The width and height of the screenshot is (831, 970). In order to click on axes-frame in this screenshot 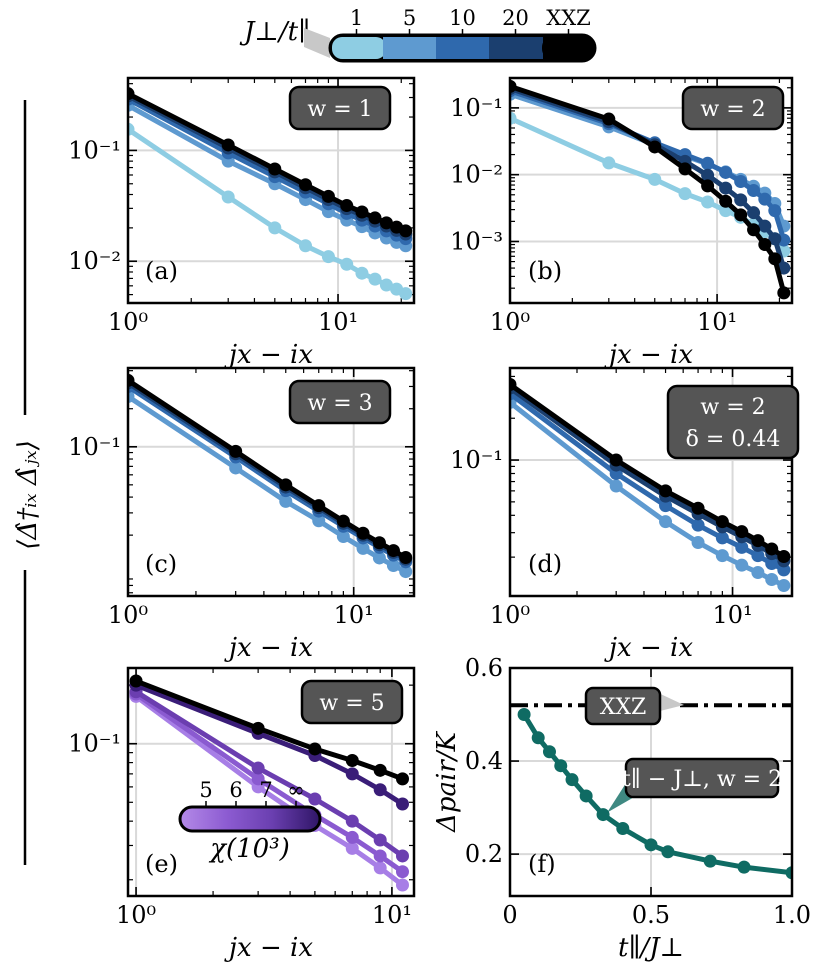, I will do `click(651, 482)`.